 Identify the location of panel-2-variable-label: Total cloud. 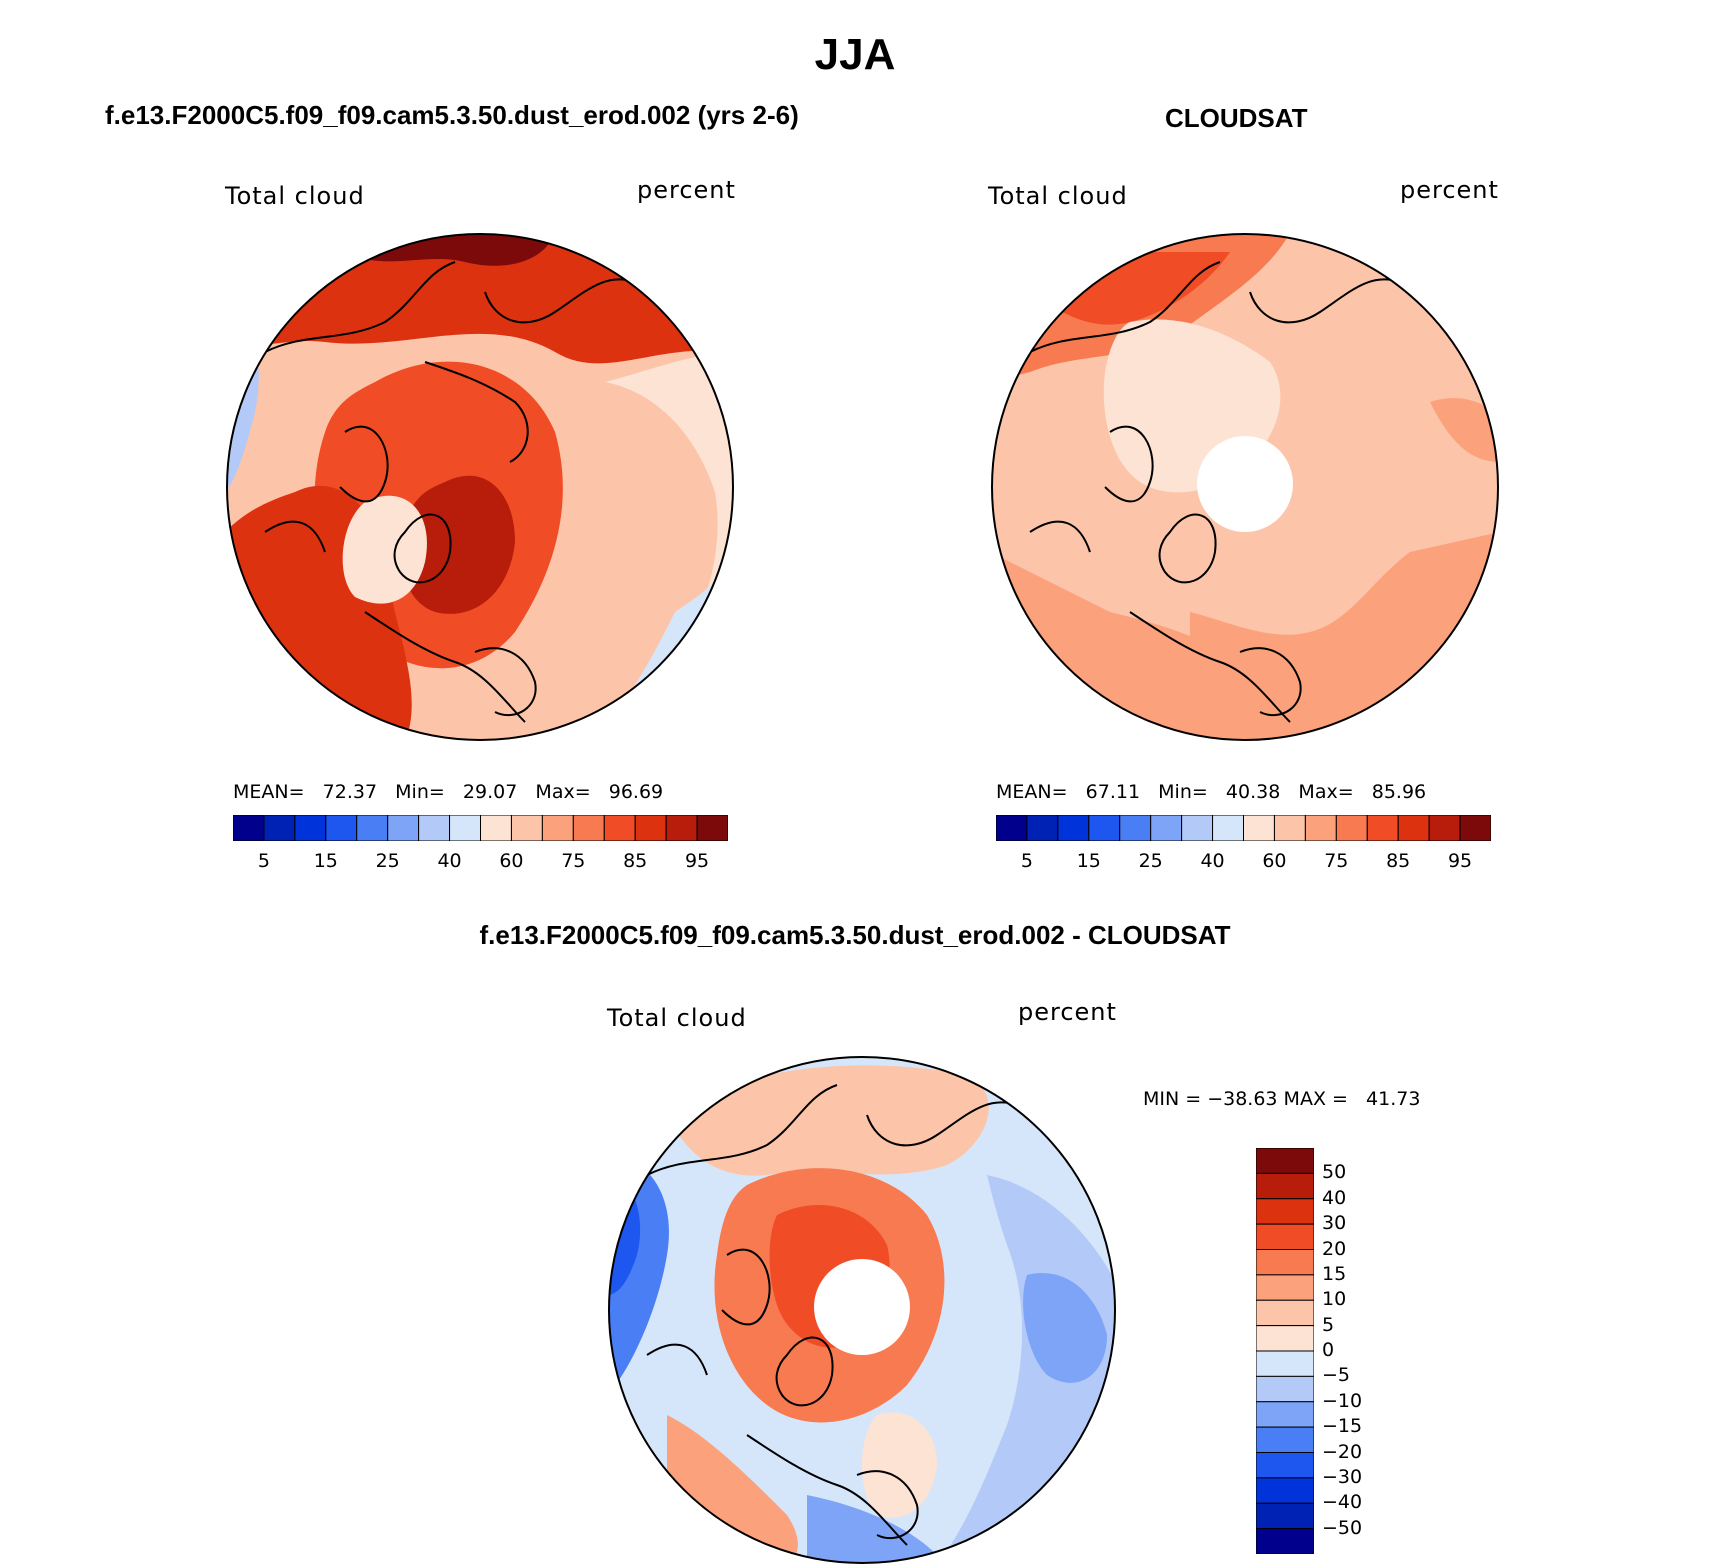
(1058, 196).